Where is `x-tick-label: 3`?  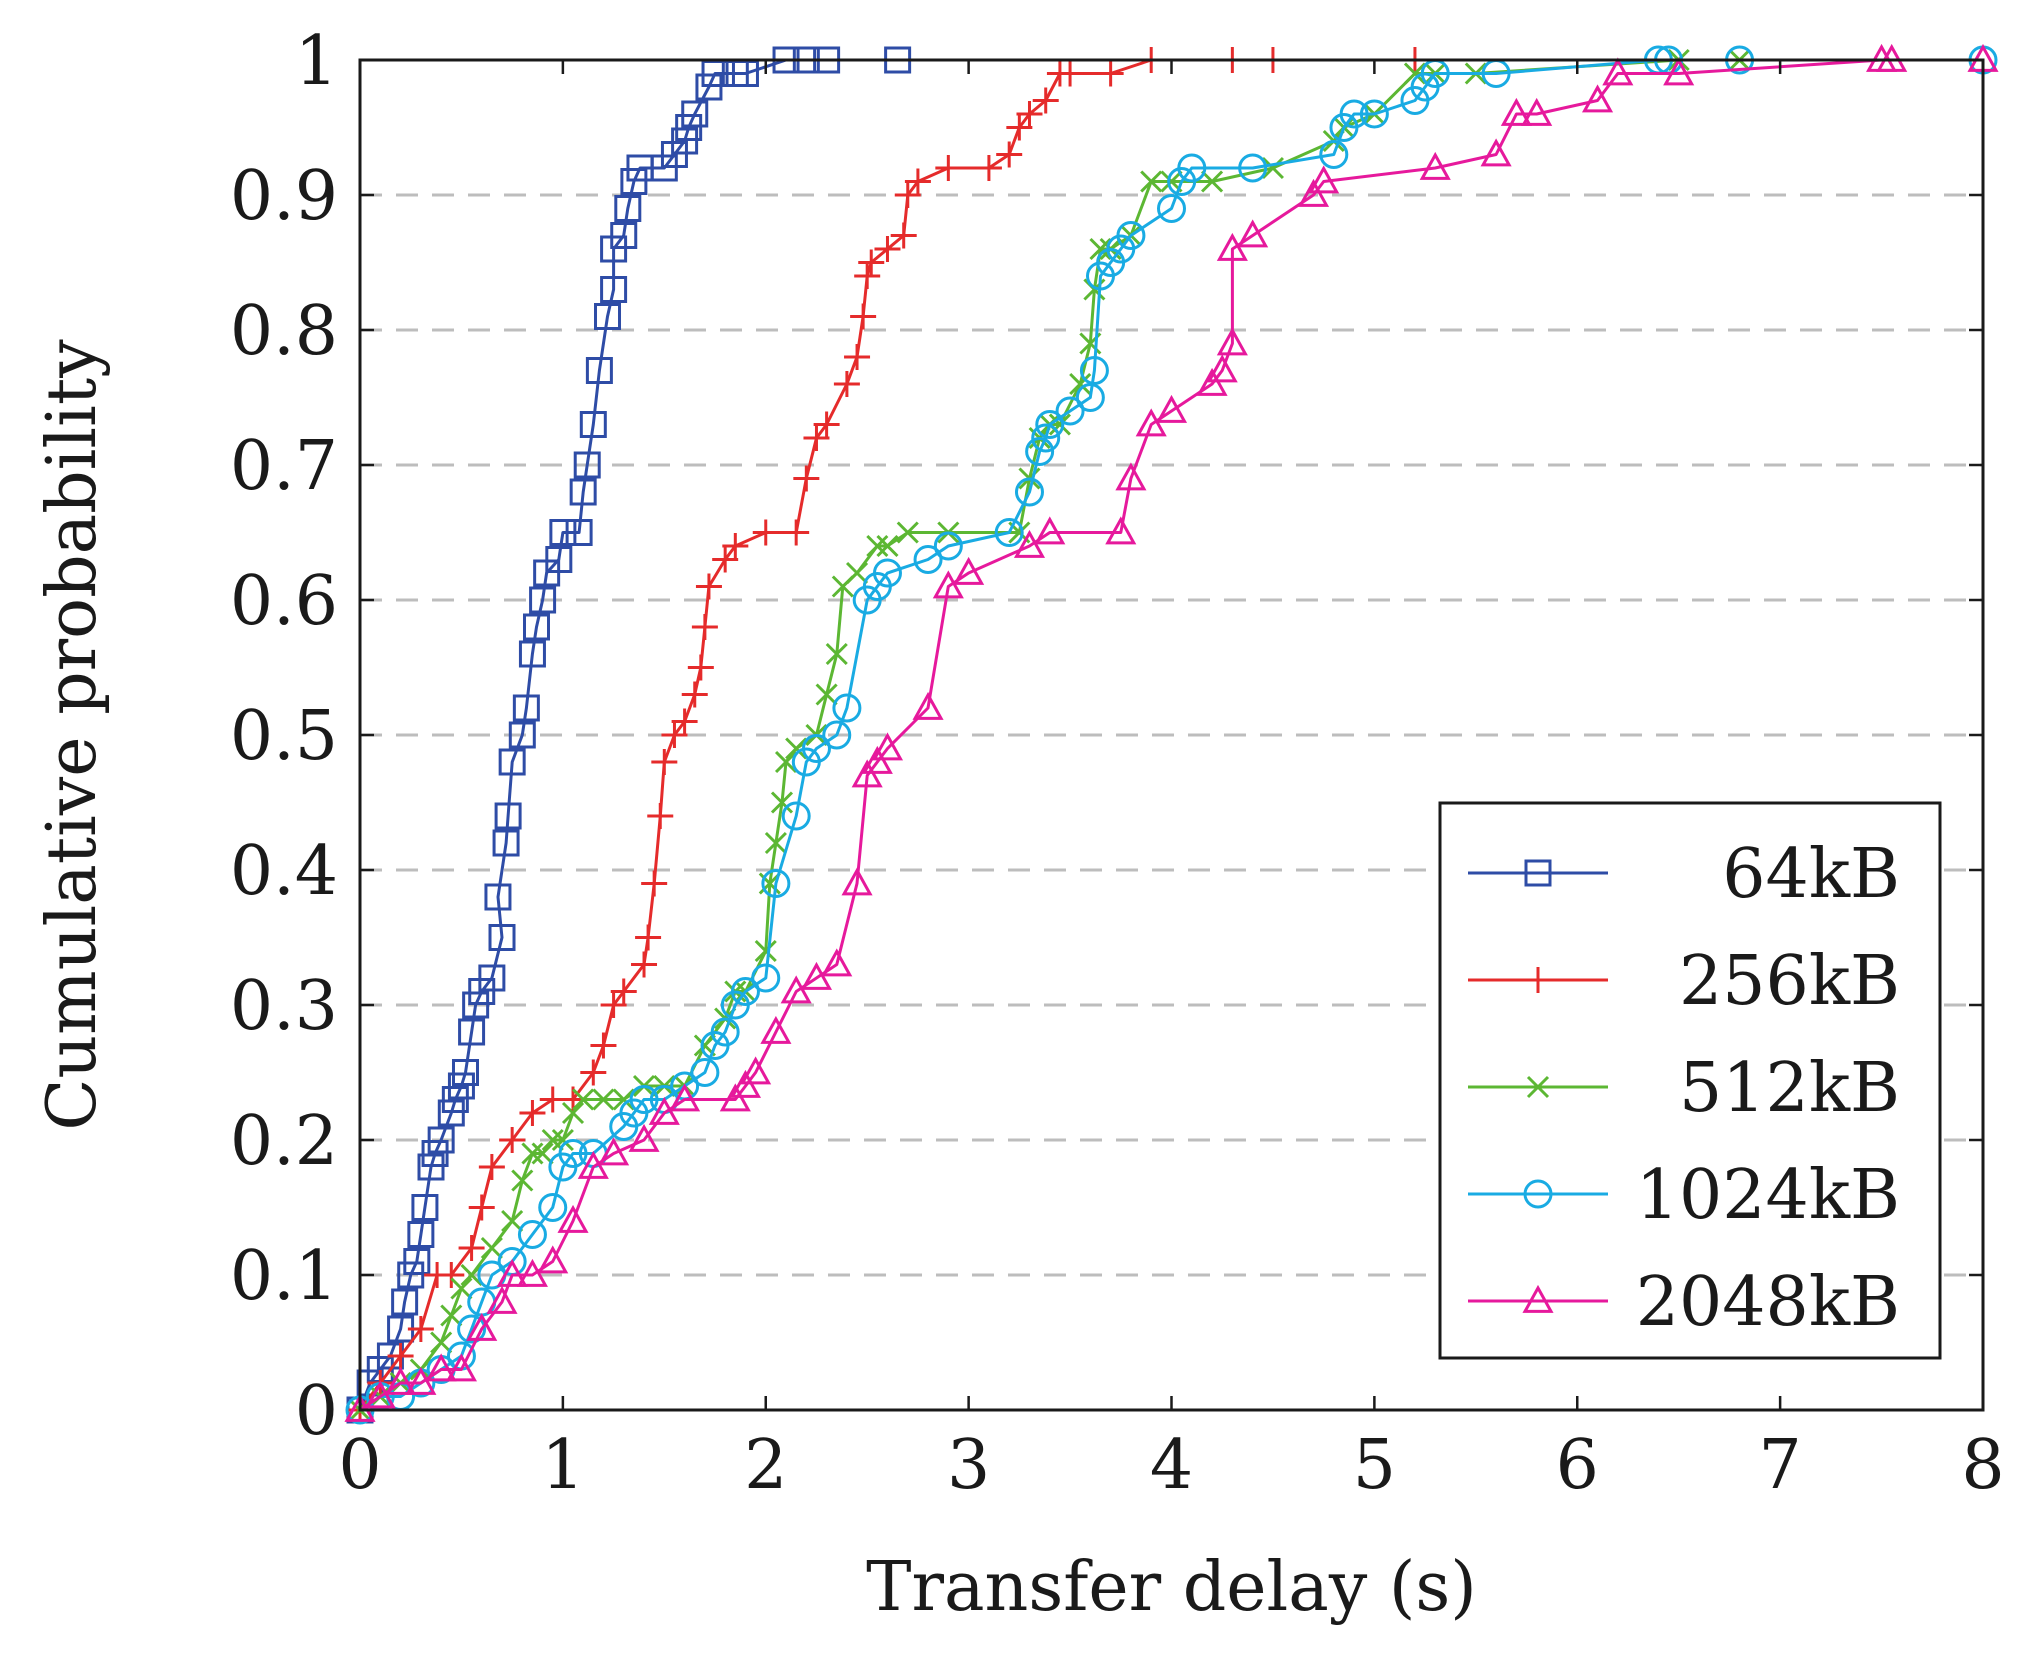
x-tick-label: 3 is located at coordinates (968, 1465).